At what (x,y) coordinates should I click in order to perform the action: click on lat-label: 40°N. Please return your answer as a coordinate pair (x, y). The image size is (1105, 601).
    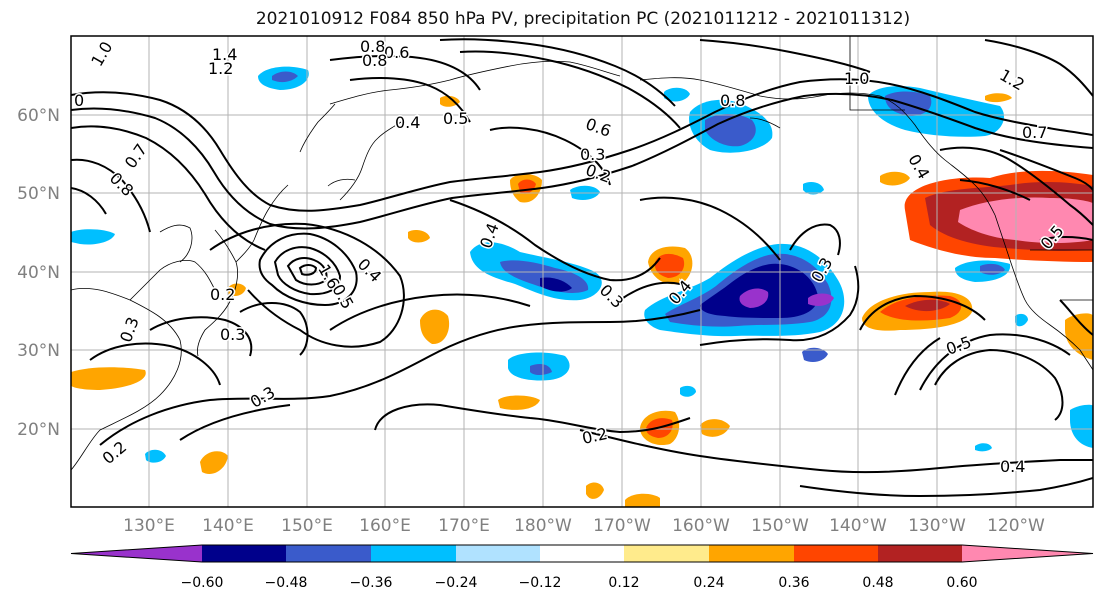
    Looking at the image, I should click on (38, 273).